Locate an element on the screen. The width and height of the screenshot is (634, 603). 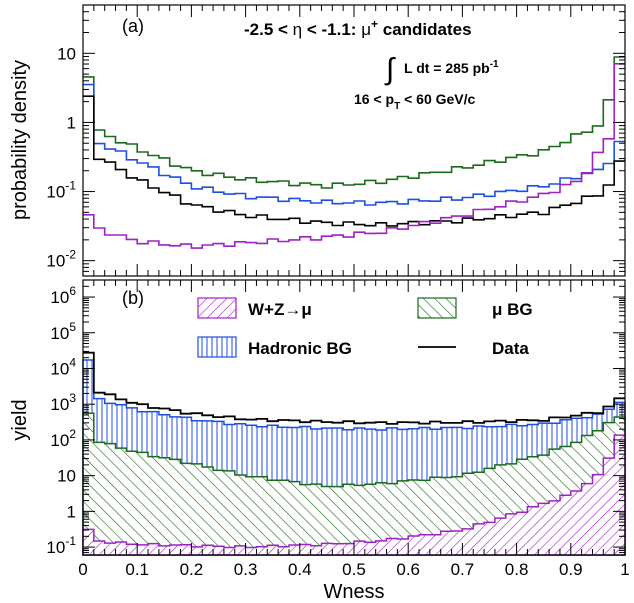
y-tick-label: 10⁵ is located at coordinates (63, 331).